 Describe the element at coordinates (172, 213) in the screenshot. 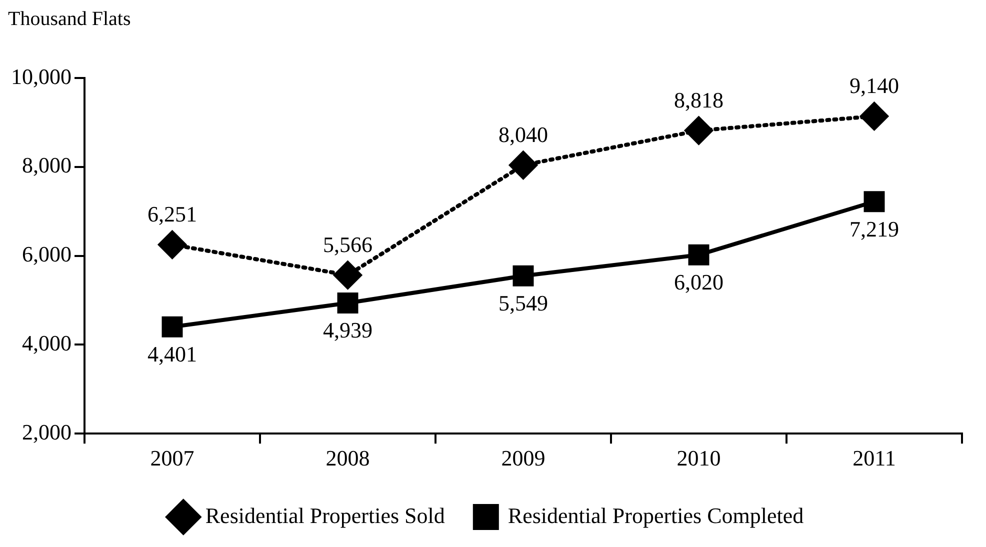

I see `data-label: 6,251` at that location.